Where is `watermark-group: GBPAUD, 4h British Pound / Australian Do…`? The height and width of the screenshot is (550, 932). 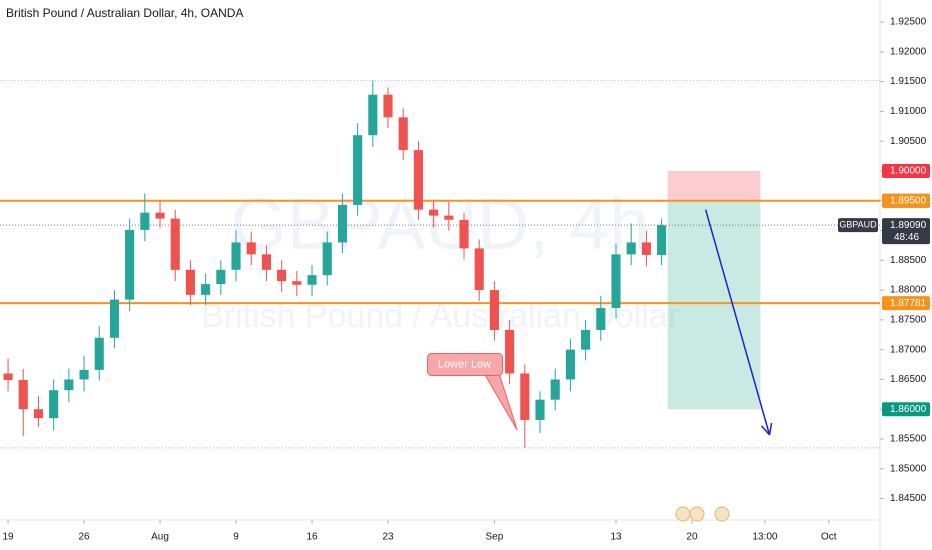 watermark-group: GBPAUD, 4h British Pound / Australian Do… is located at coordinates (440, 260).